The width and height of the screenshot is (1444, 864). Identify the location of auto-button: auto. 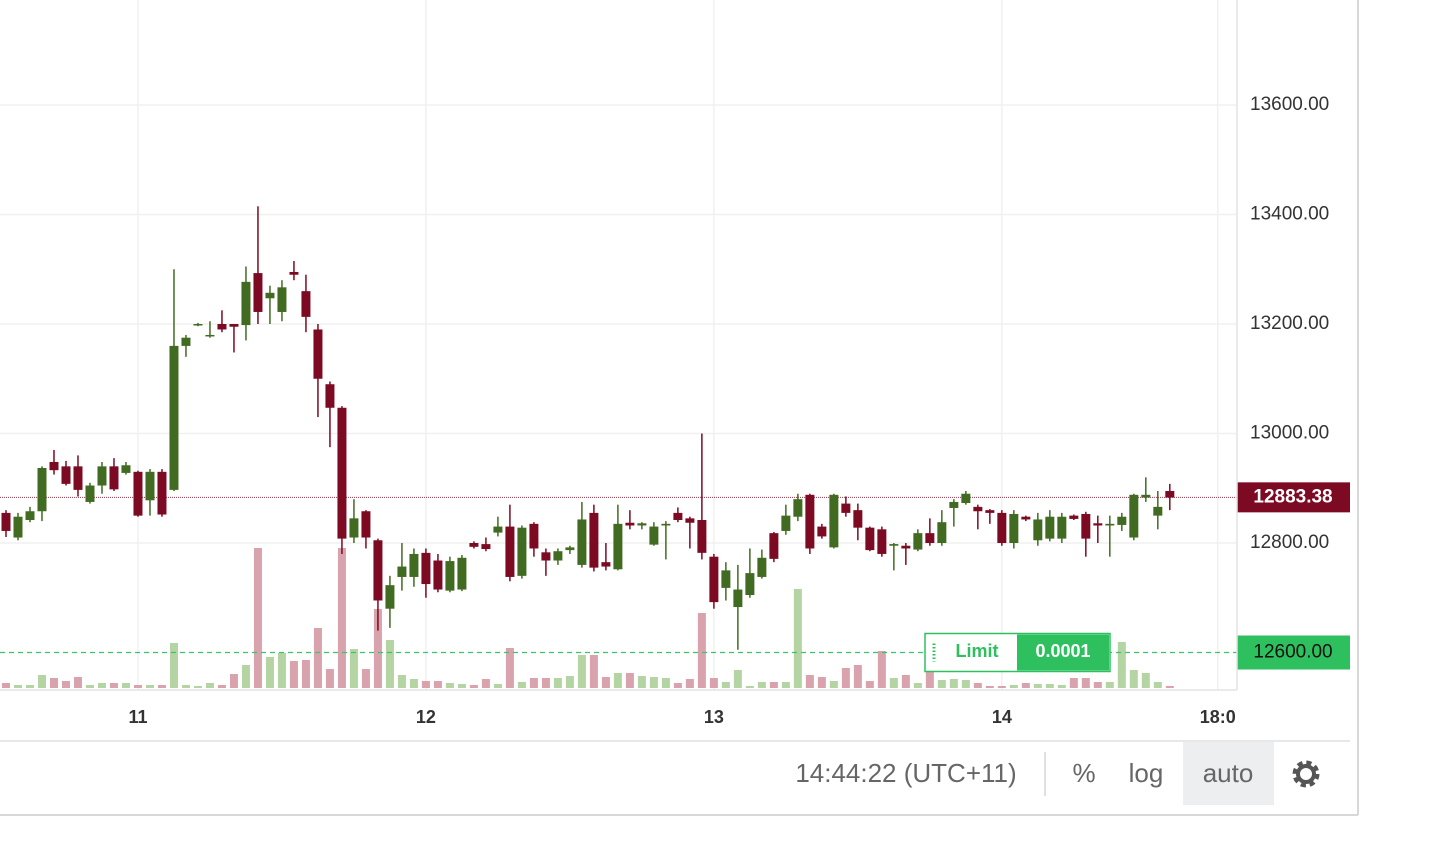
(1228, 773).